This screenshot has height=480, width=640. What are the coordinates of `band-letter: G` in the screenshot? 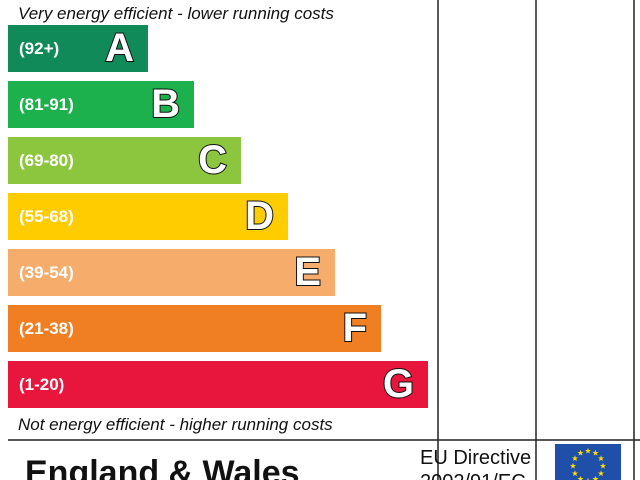 It's located at (398, 384).